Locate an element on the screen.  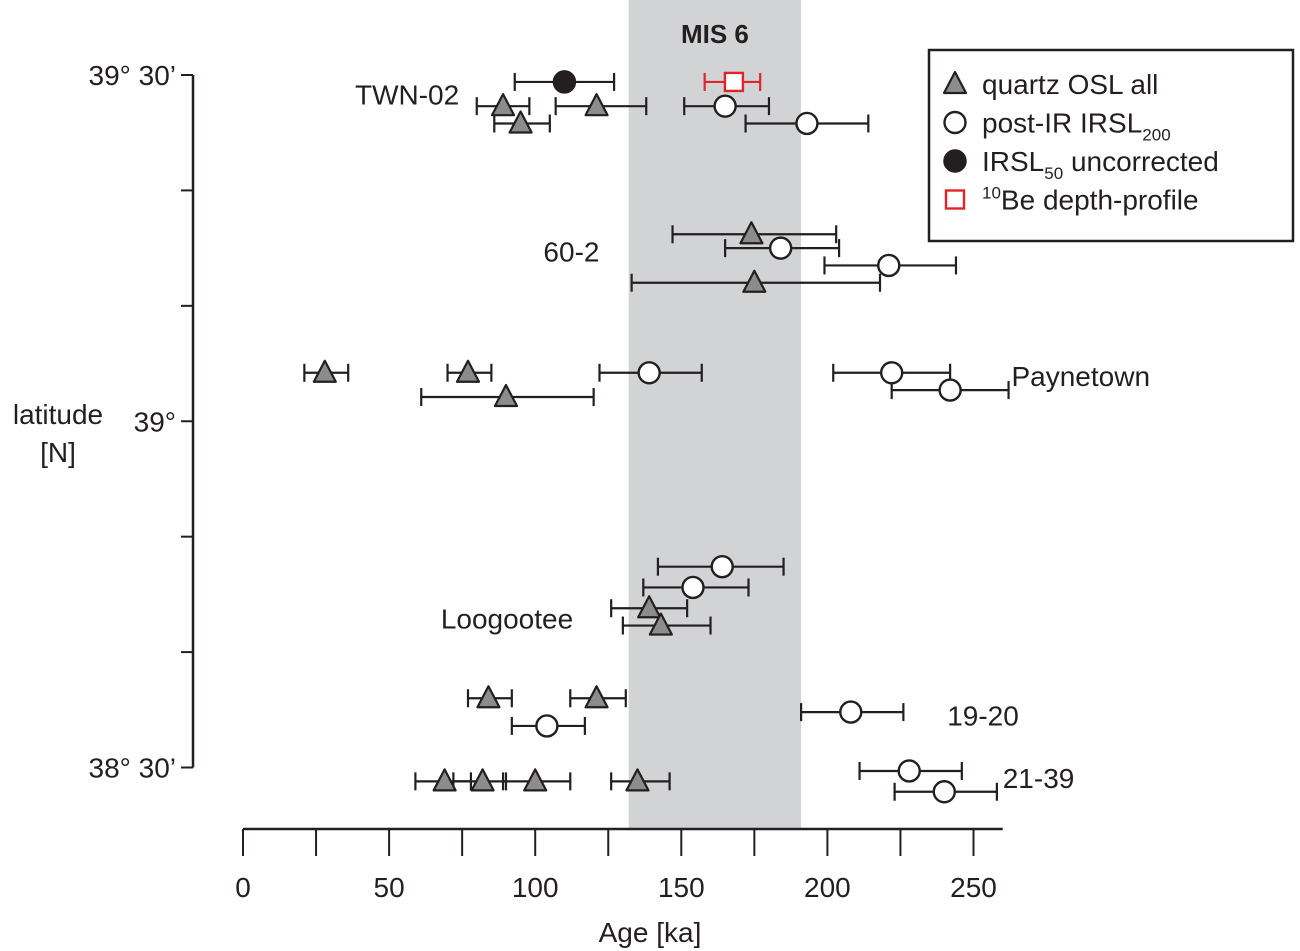
legend-irsl50-marker is located at coordinates (955, 161).